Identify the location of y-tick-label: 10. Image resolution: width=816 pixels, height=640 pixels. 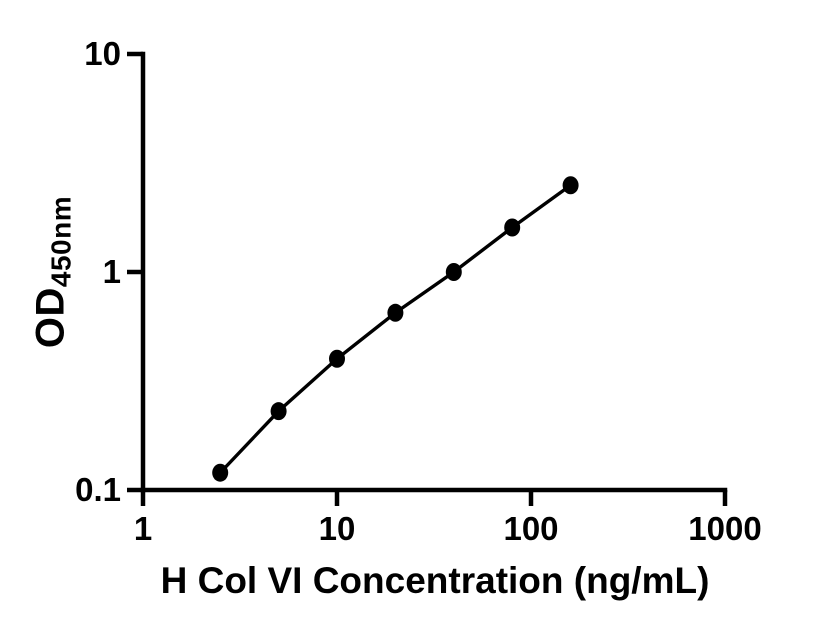
(102, 53).